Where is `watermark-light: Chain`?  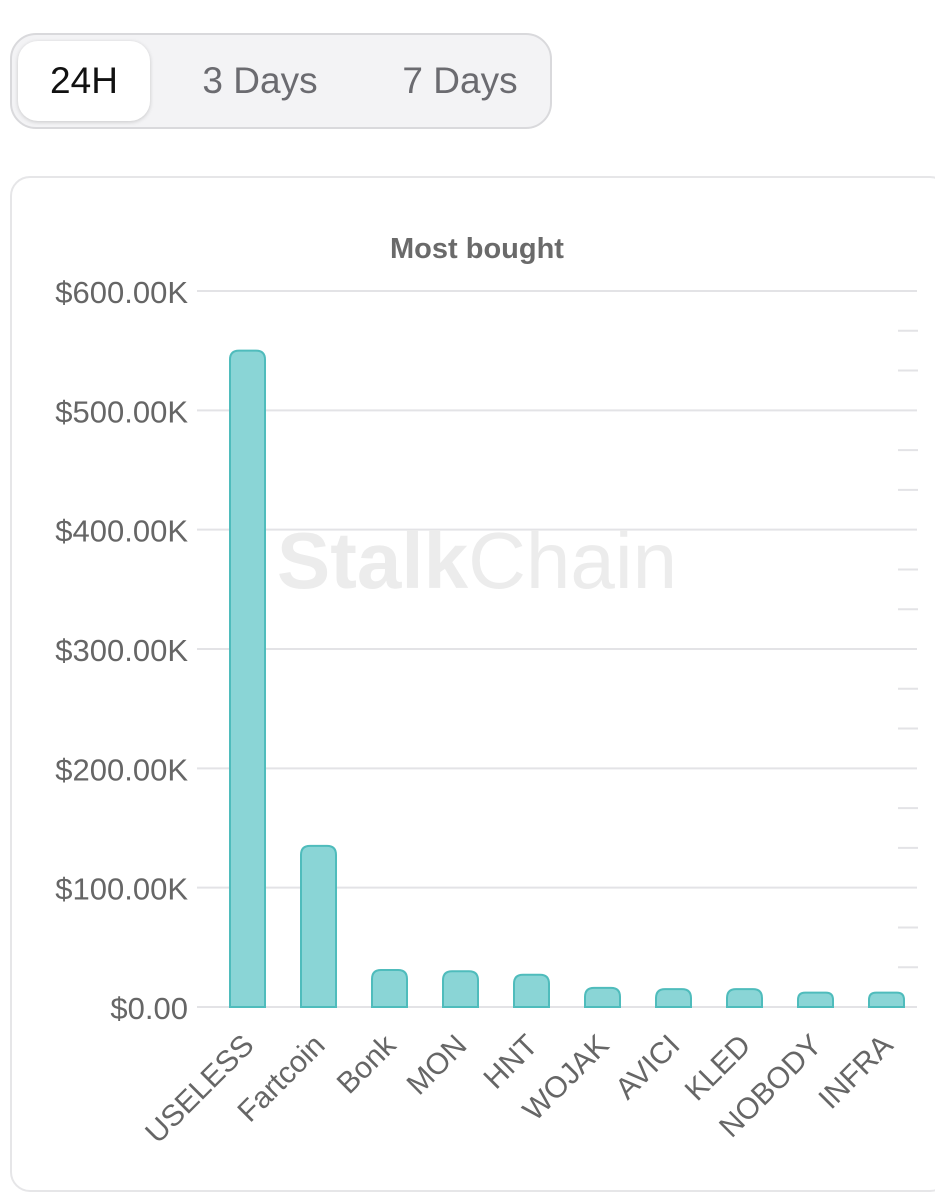 watermark-light: Chain is located at coordinates (572, 560).